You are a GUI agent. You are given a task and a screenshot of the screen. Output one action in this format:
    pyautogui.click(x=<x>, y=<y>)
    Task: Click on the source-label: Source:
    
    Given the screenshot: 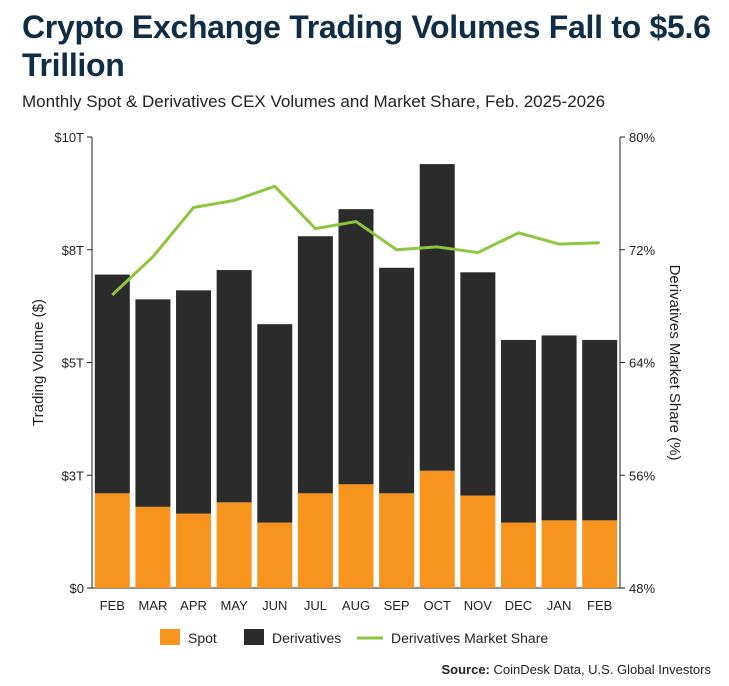 What is the action you would take?
    pyautogui.click(x=465, y=669)
    